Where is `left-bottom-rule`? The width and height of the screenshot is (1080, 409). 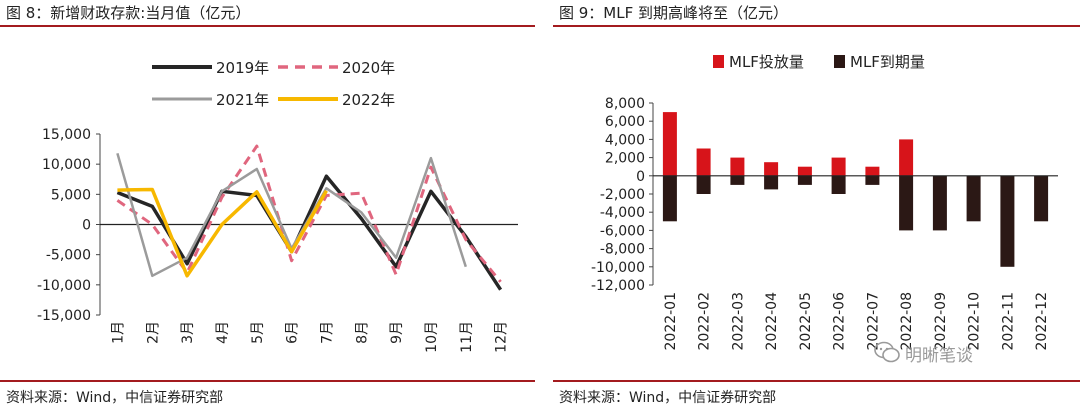
left-bottom-rule is located at coordinates (267, 381).